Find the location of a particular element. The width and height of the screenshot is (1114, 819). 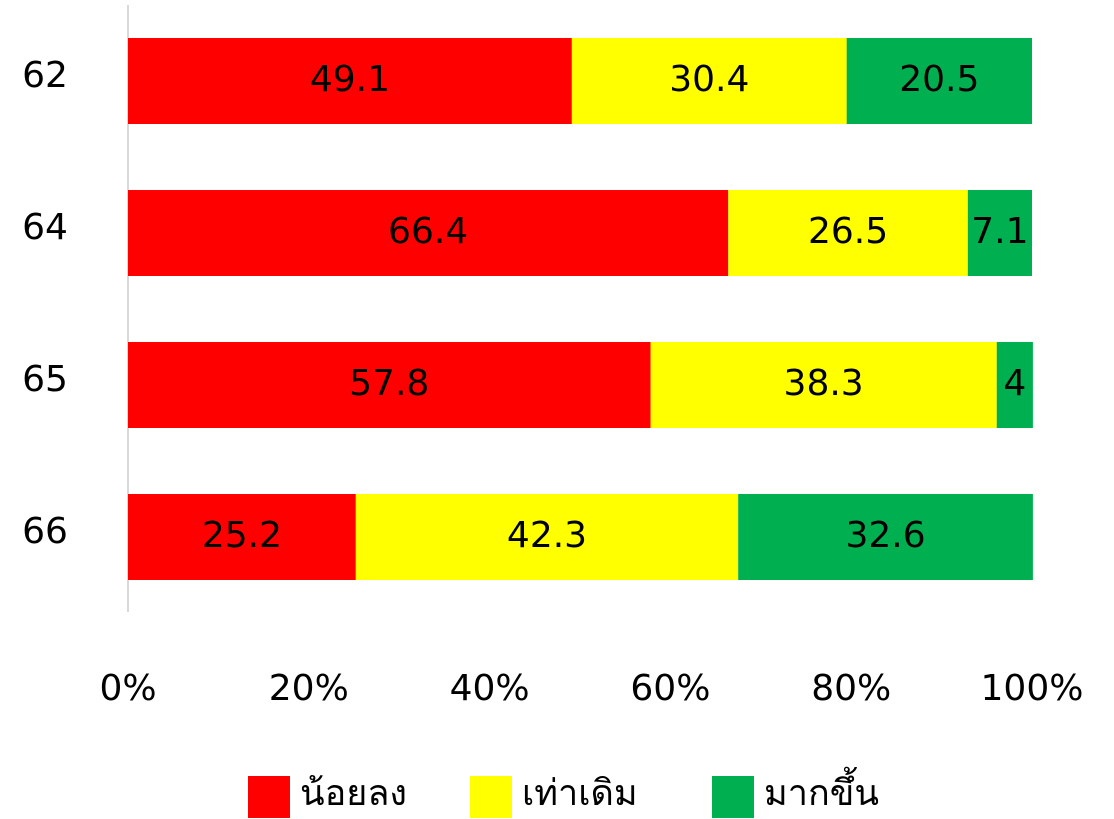

data-label: 42.3 is located at coordinates (547, 535).